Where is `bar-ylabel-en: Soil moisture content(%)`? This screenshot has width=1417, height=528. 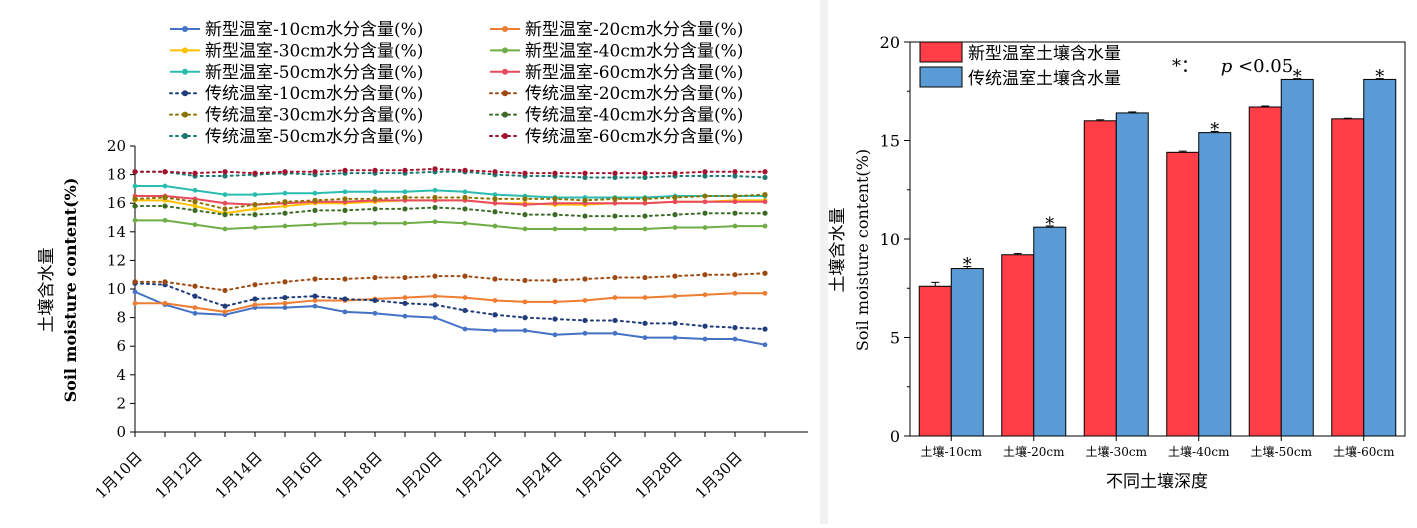 bar-ylabel-en: Soil moisture content(%) is located at coordinates (862, 250).